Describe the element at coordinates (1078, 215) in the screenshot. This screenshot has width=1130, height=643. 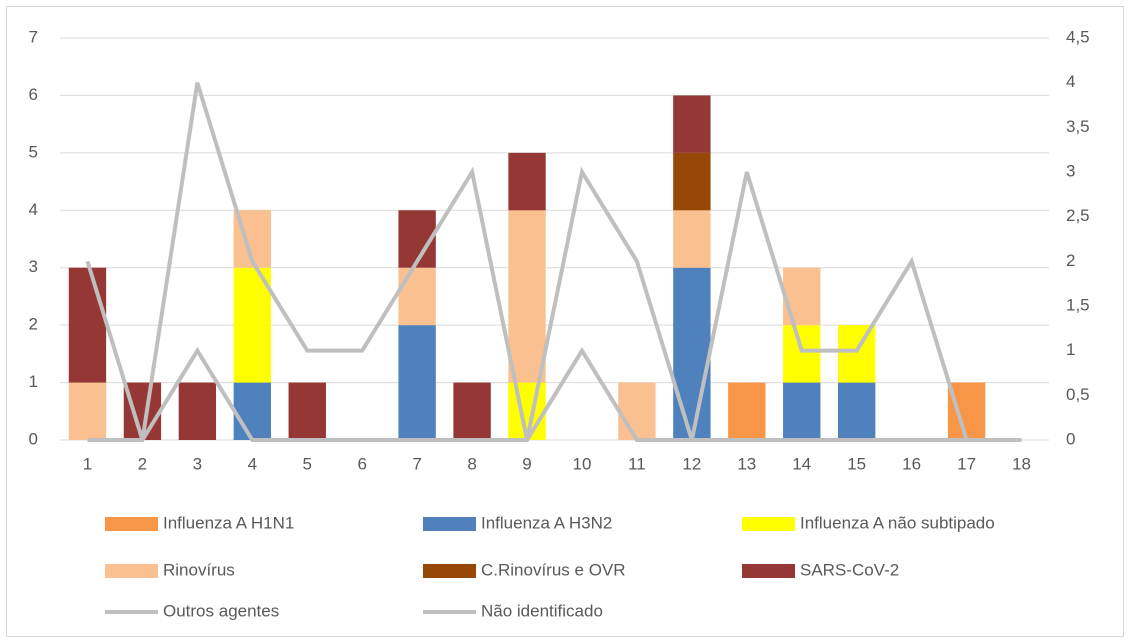
I see `y2-tick-label: 2,5` at that location.